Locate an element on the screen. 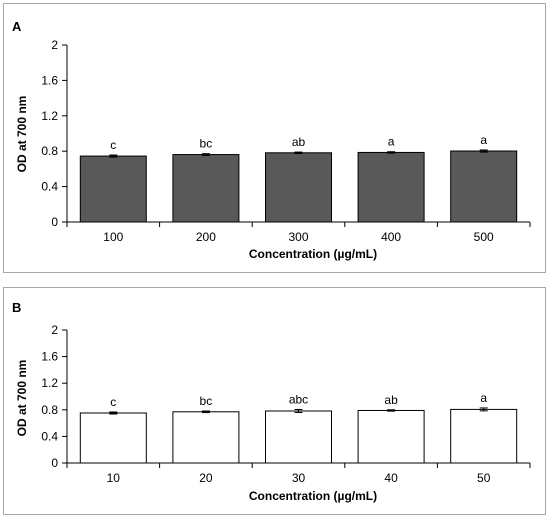 This screenshot has width=550, height=520. y-axis-title-a: OD at 700 nm is located at coordinates (22, 134).